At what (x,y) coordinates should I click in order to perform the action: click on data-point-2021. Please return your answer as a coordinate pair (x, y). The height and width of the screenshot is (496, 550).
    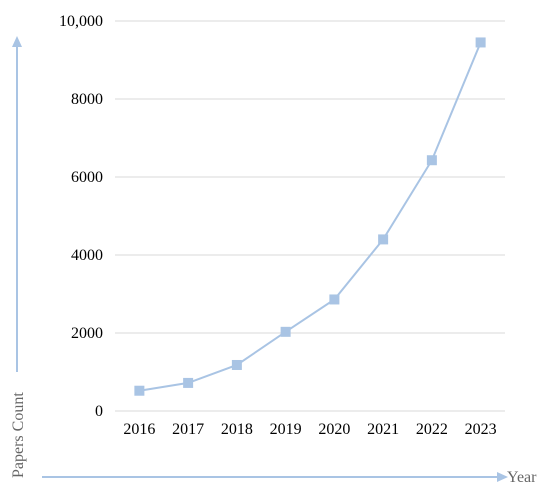
    Looking at the image, I should click on (383, 239).